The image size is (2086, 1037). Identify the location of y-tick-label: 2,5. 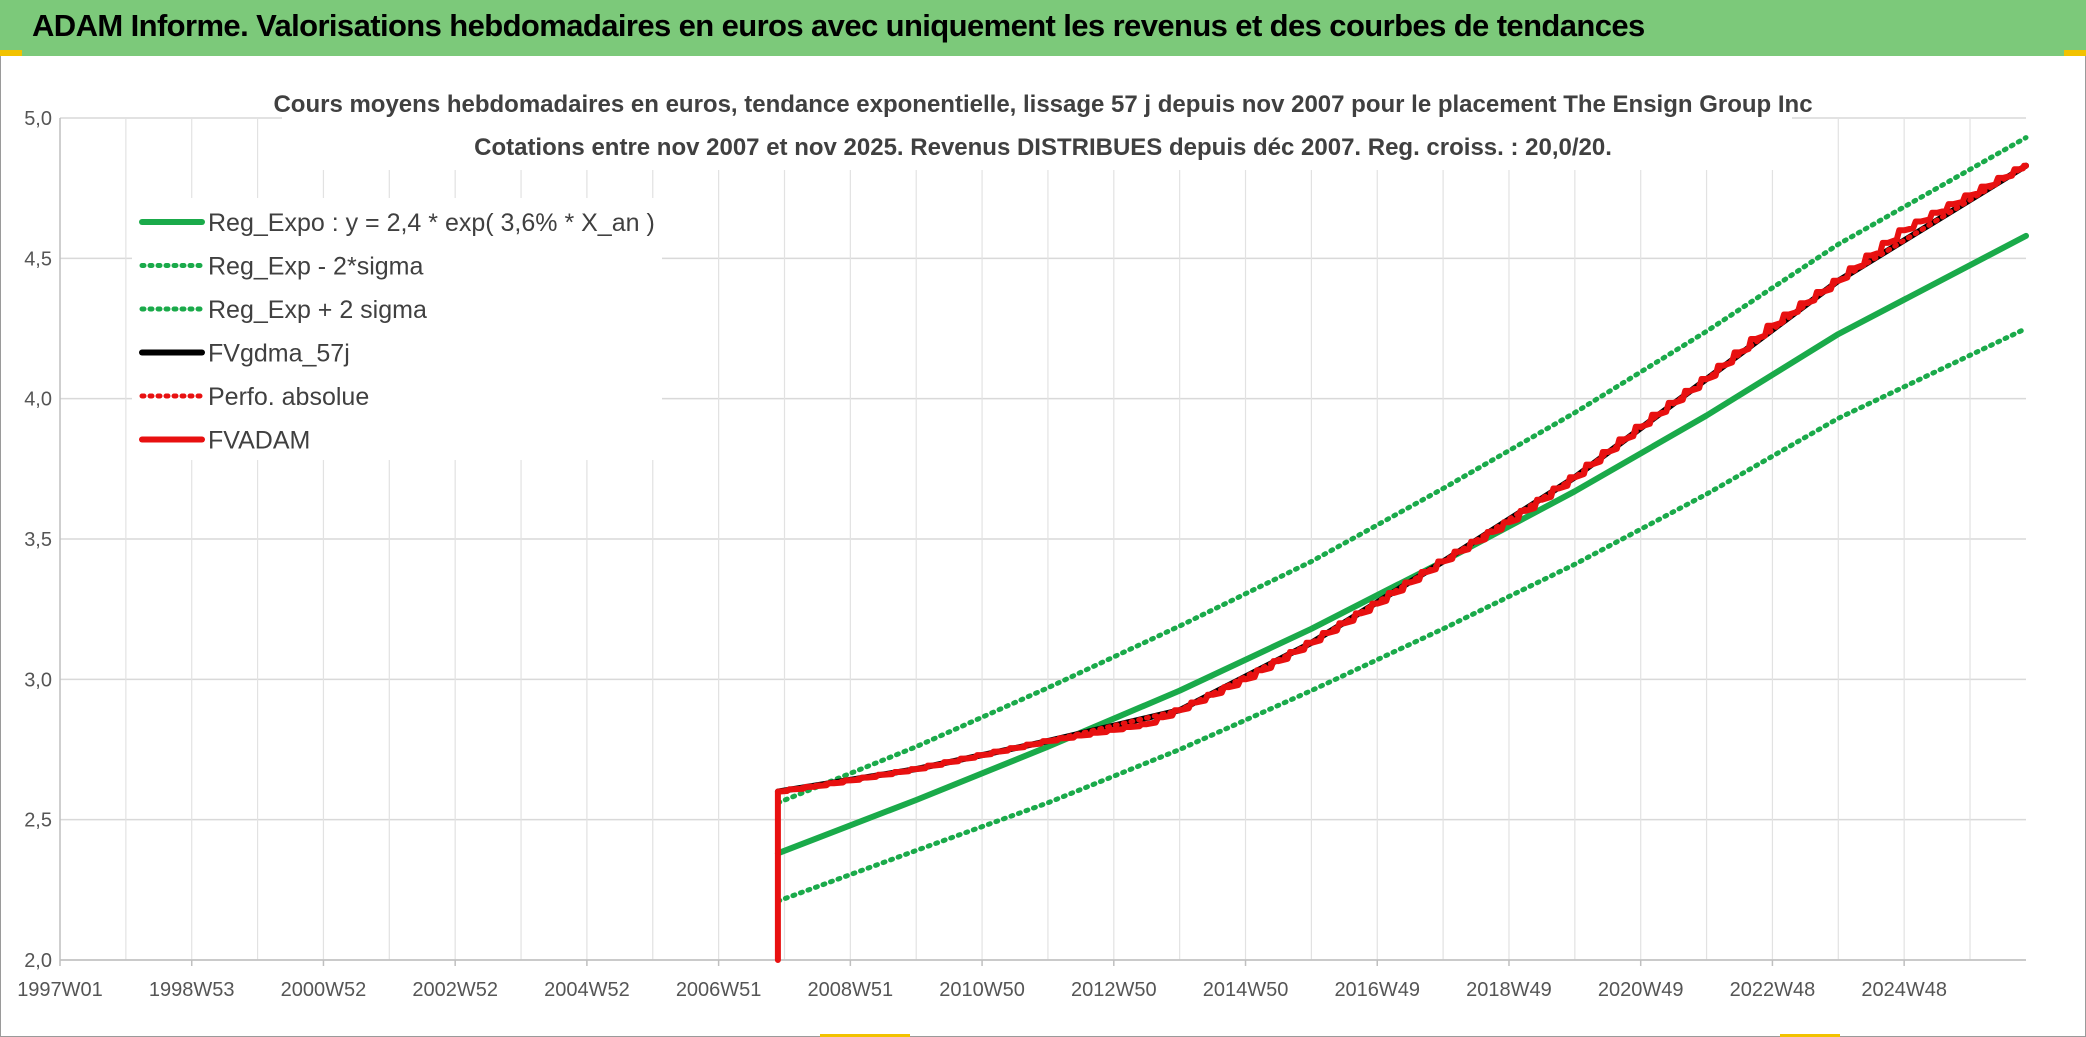
(38, 821).